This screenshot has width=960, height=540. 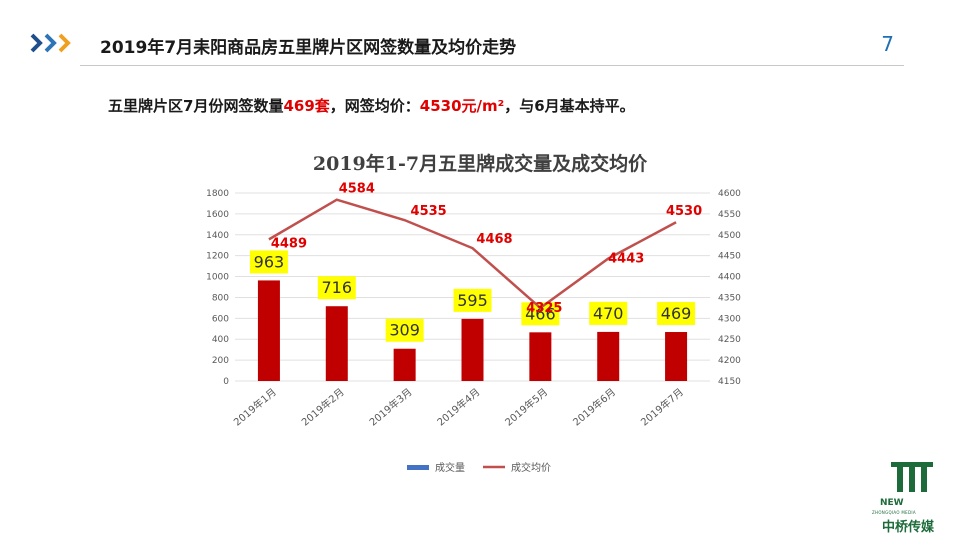 What do you see at coordinates (217, 194) in the screenshot?
I see `left-tick-label: 1800` at bounding box center [217, 194].